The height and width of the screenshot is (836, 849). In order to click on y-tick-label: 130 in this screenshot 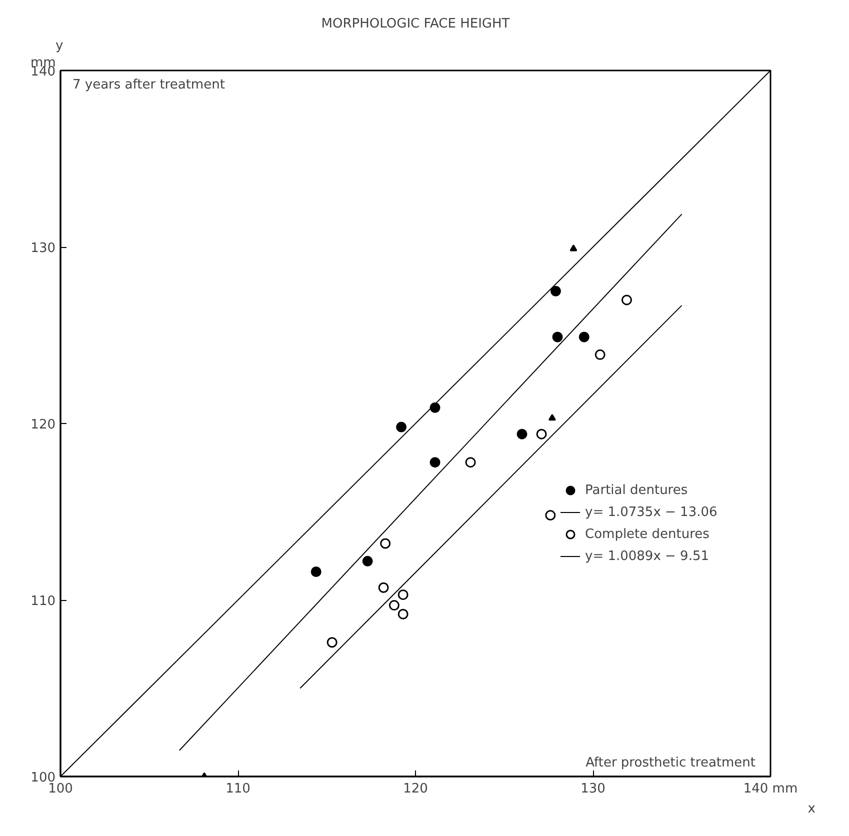, I will do `click(43, 248)`.